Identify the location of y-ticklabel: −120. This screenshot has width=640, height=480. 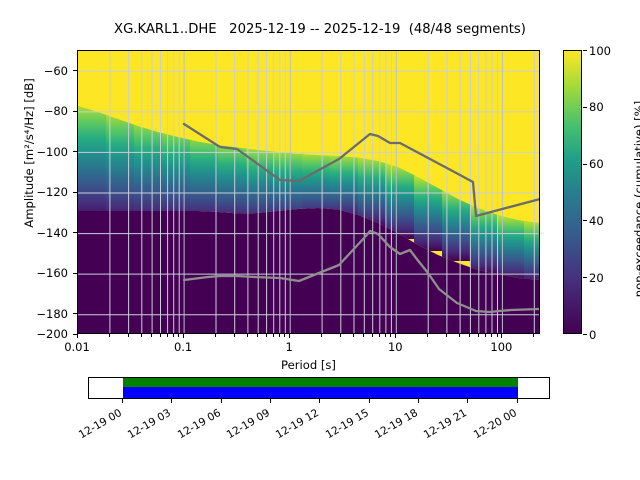
(52, 192).